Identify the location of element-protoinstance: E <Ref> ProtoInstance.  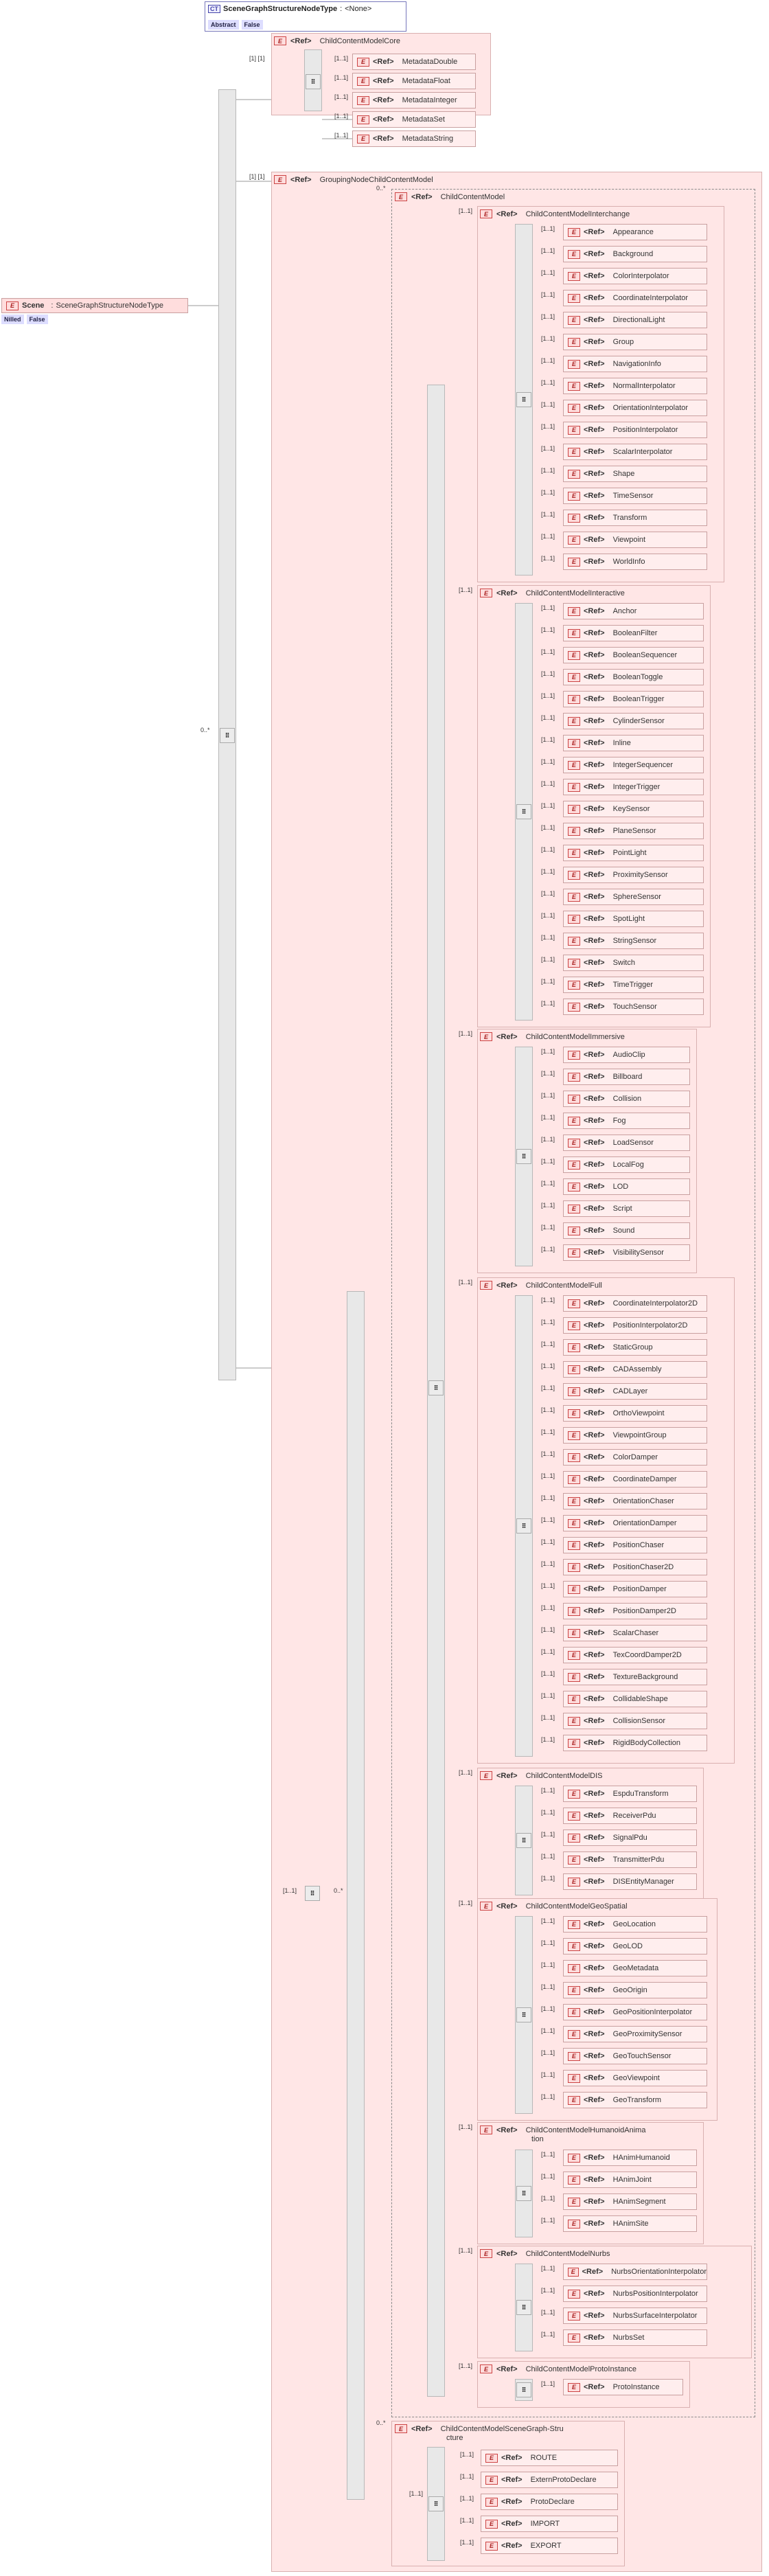
(623, 2387).